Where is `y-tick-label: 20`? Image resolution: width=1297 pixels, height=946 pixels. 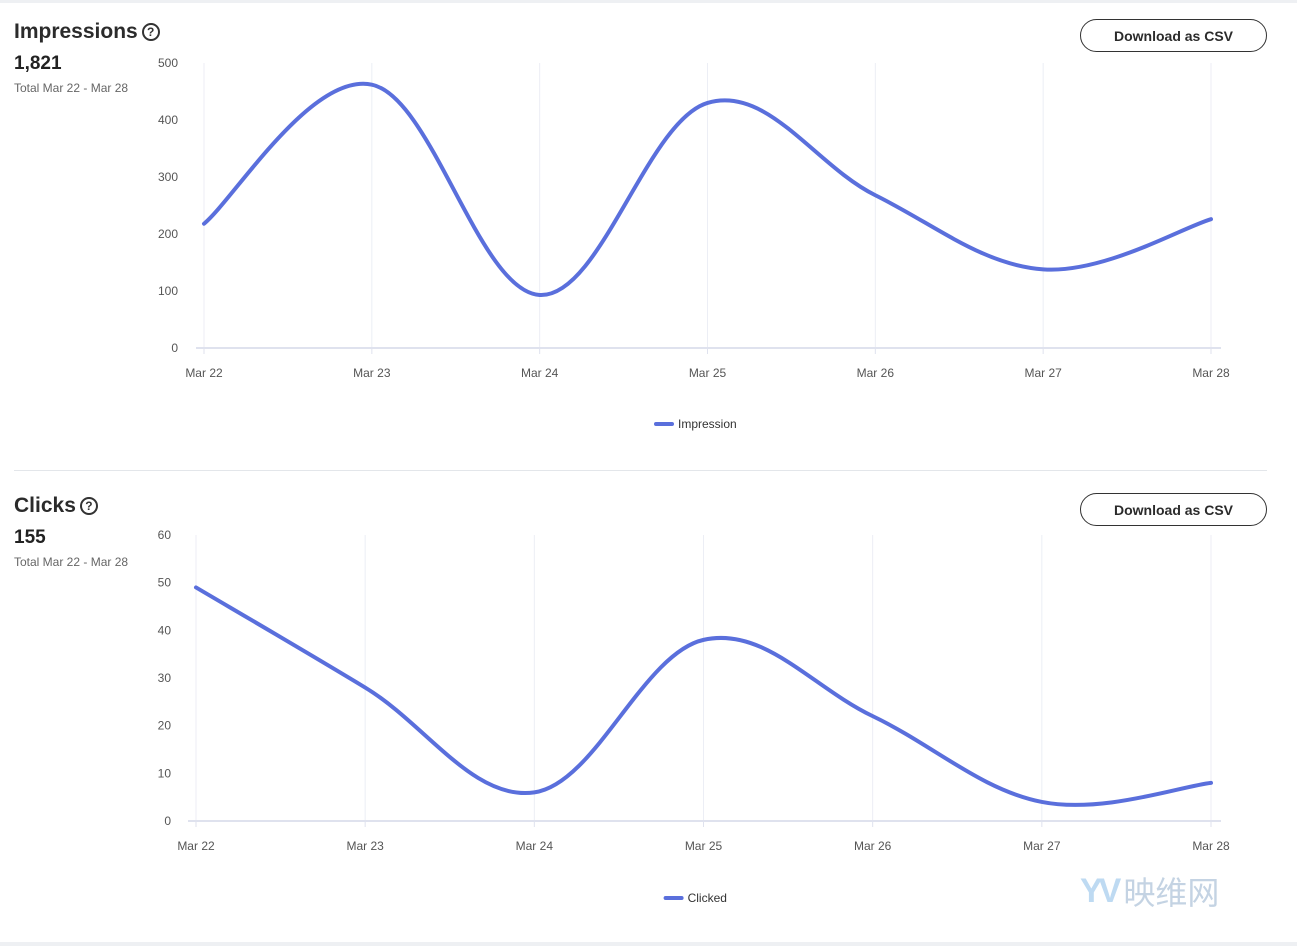 y-tick-label: 20 is located at coordinates (165, 726).